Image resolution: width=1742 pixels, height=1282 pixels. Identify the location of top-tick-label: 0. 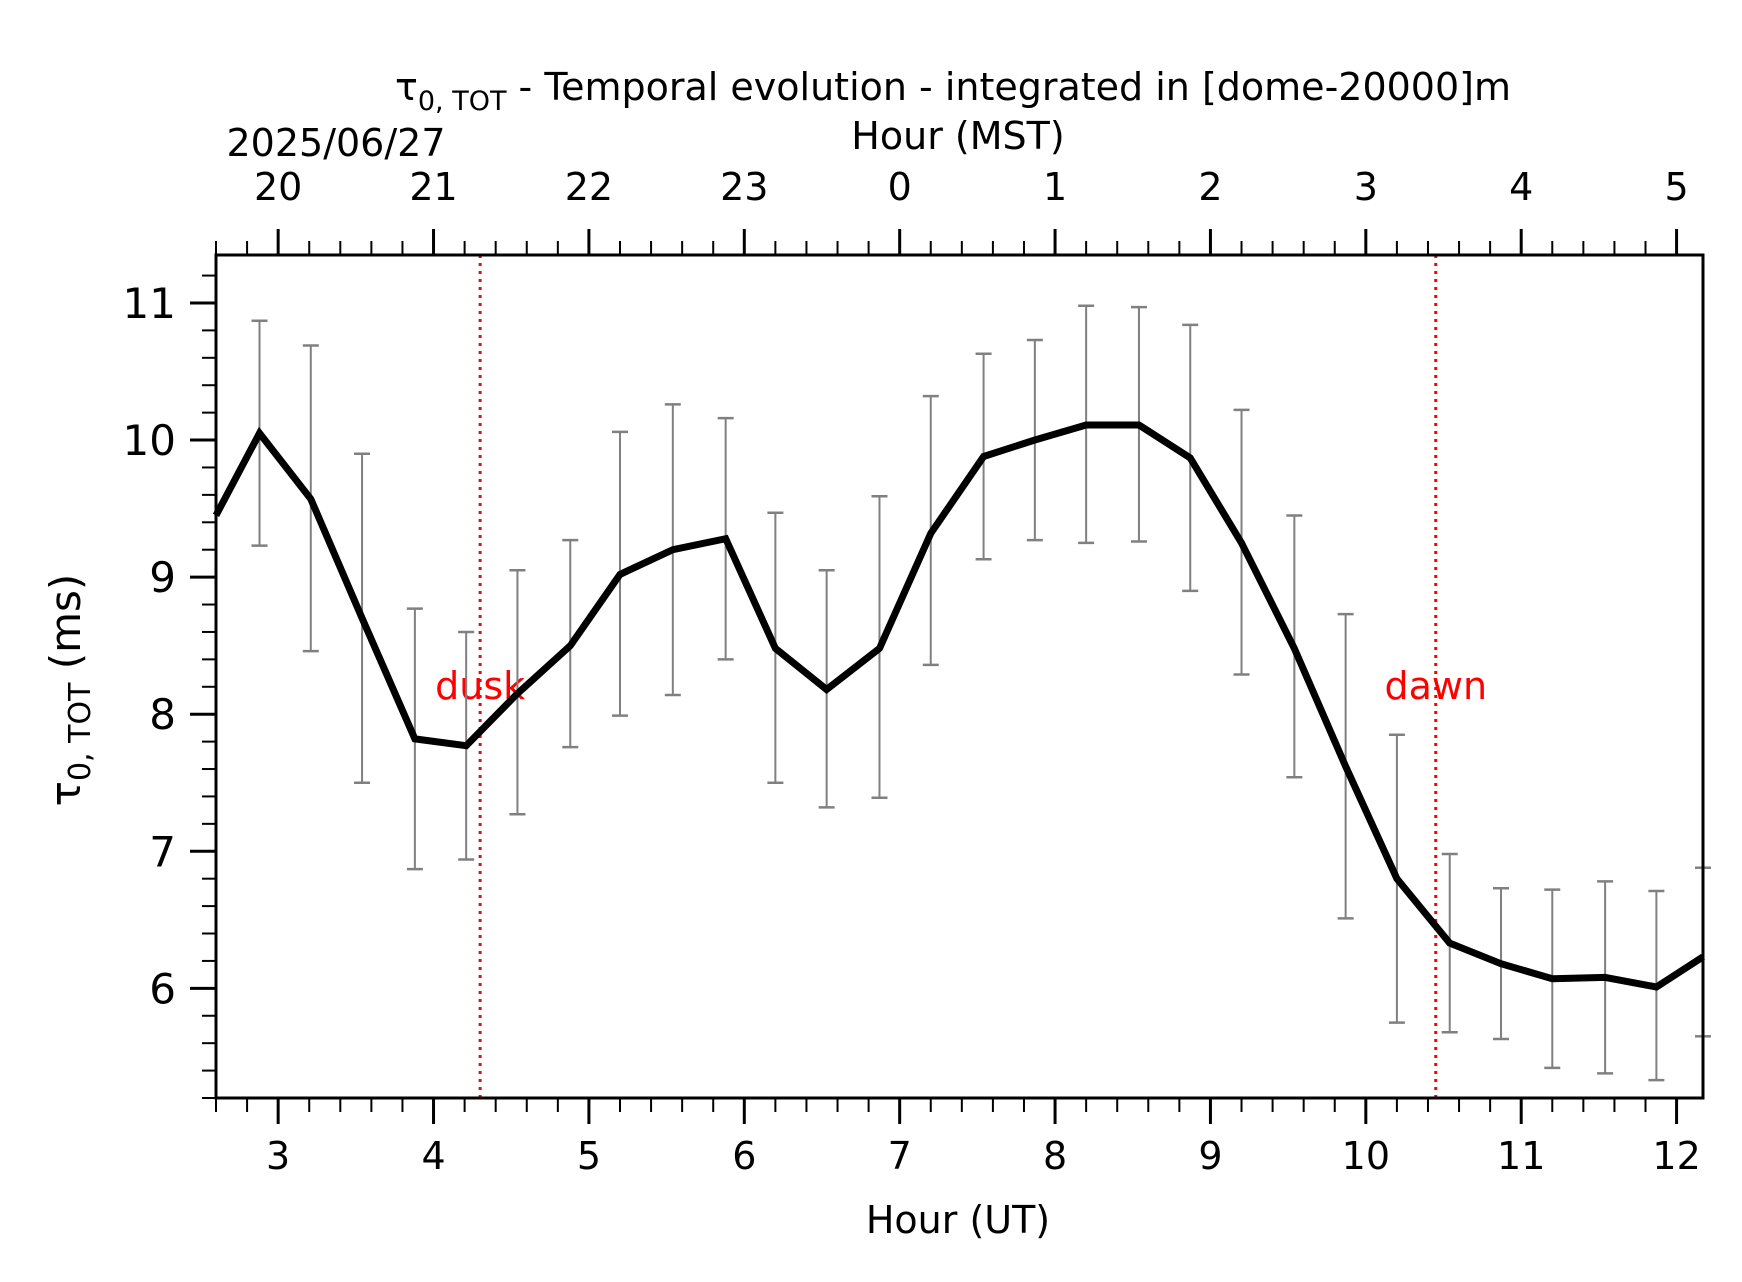
(900, 187).